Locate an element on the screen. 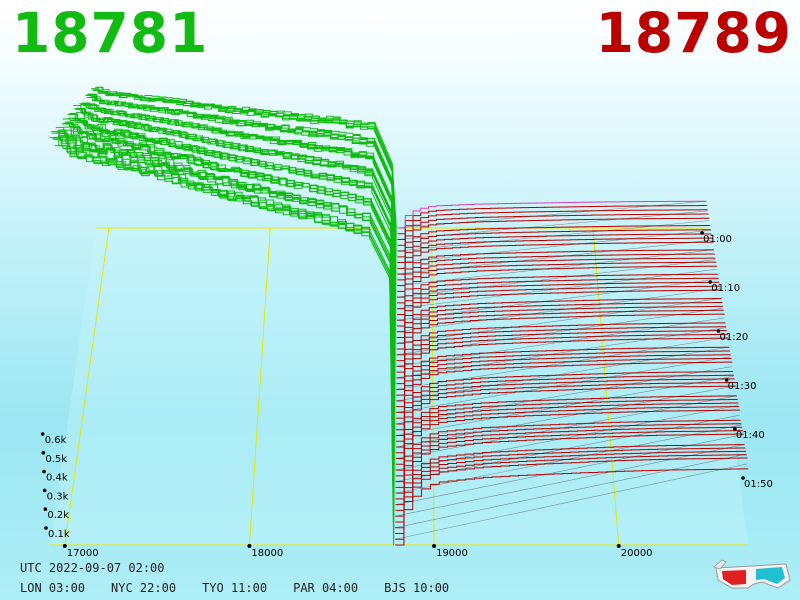  timezone-clock: LON 03:00 is located at coordinates (53, 588).